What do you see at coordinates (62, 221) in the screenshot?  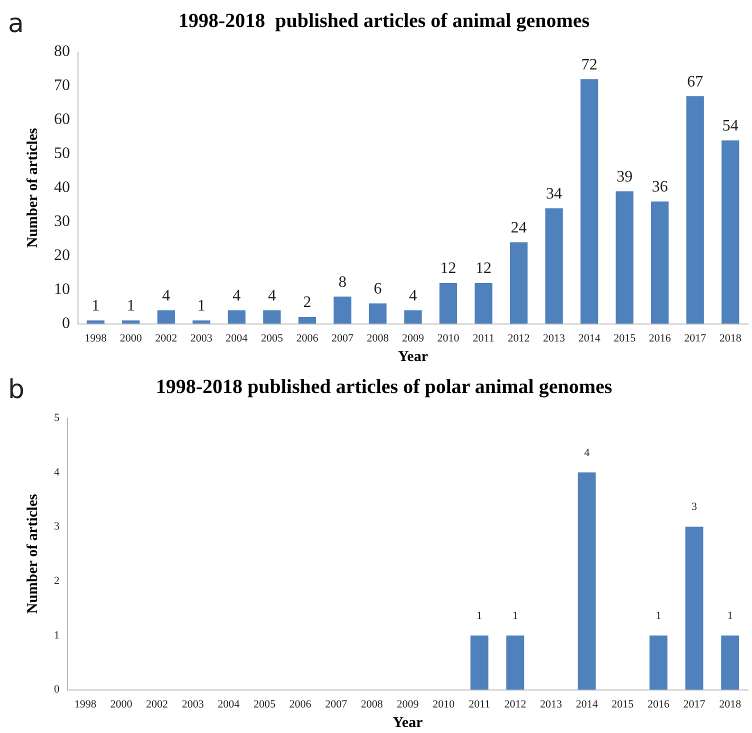 I see `y-tick-label: 30` at bounding box center [62, 221].